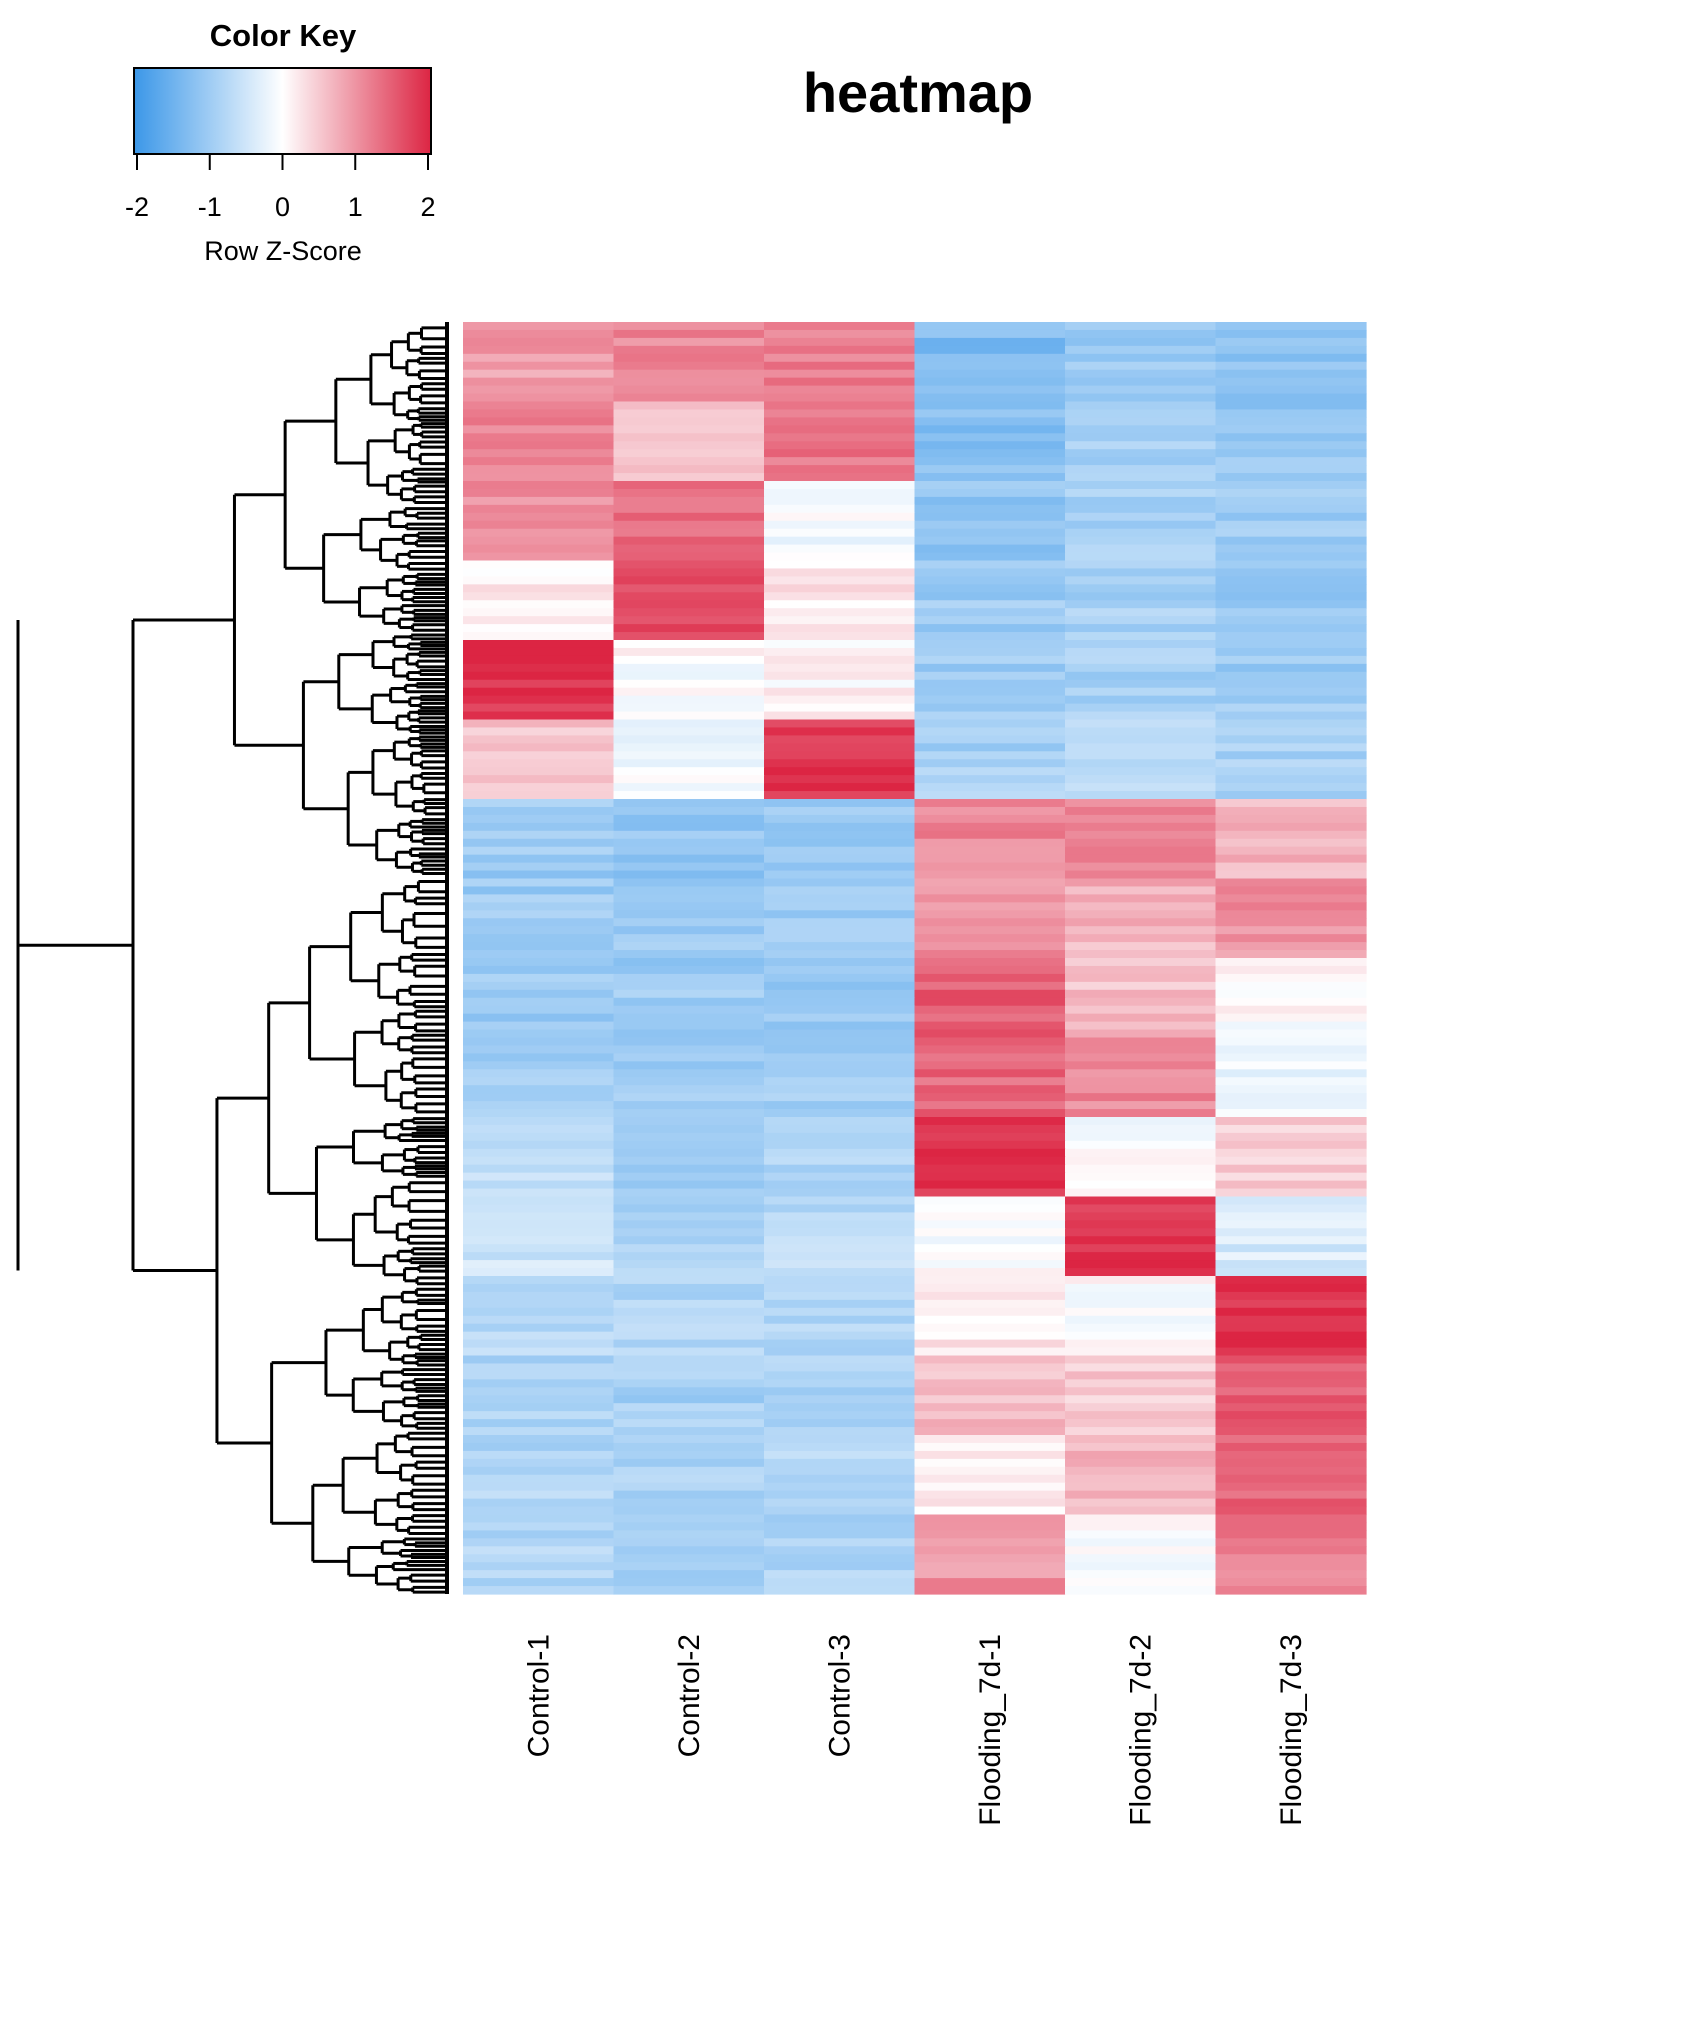 The image size is (1694, 2037). I want to click on color-key-tick-label: 1, so click(355, 207).